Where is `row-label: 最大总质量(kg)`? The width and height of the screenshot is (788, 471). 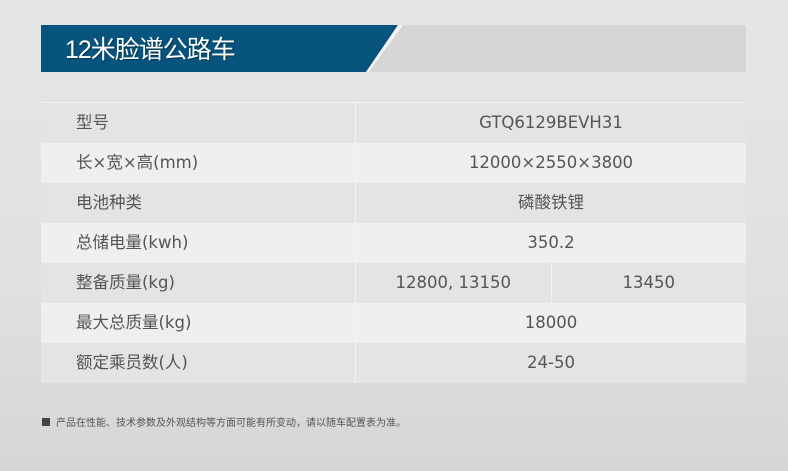
row-label: 最大总质量(kg) is located at coordinates (198, 323).